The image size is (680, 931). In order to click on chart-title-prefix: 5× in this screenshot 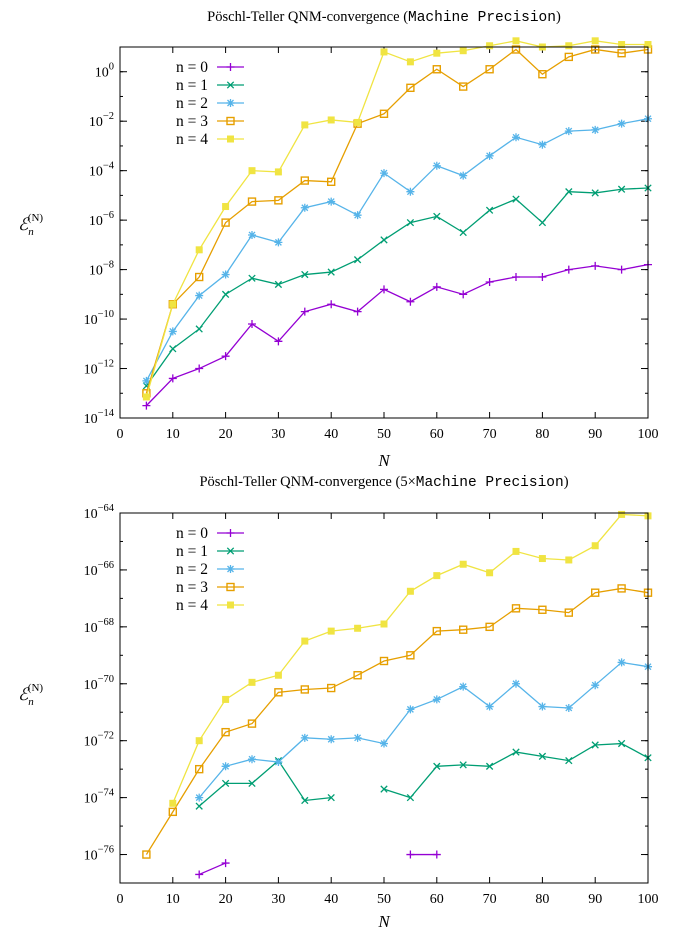, I will do `click(407, 482)`.